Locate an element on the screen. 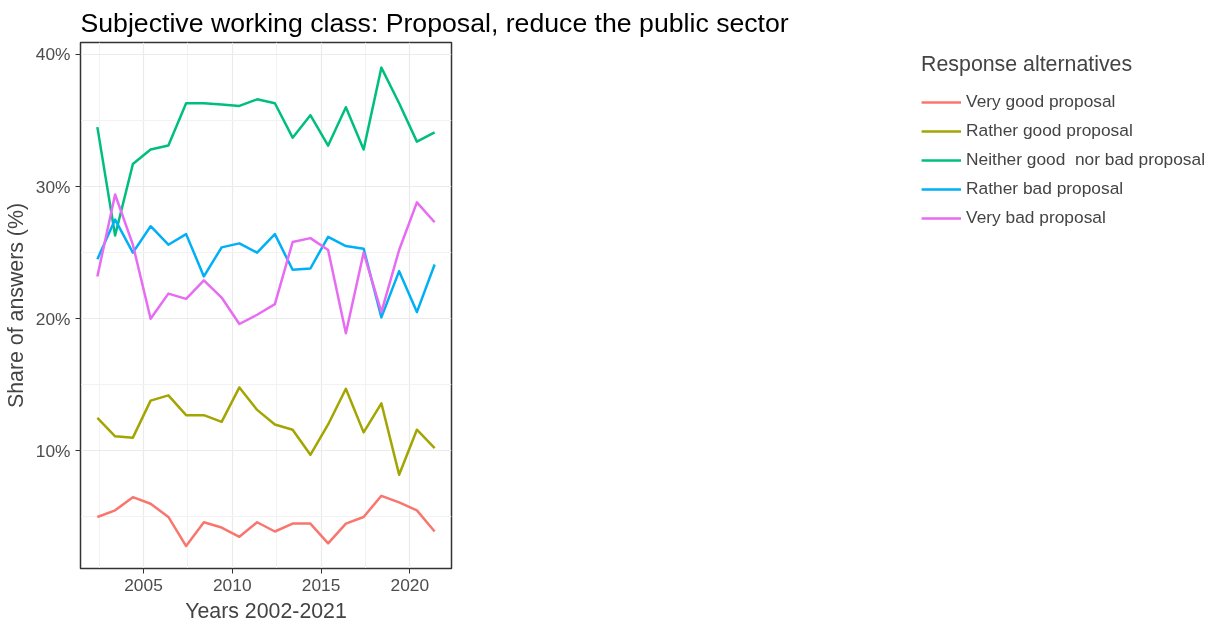 This screenshot has width=1231, height=635. y-tick-label: 30% is located at coordinates (53, 186).